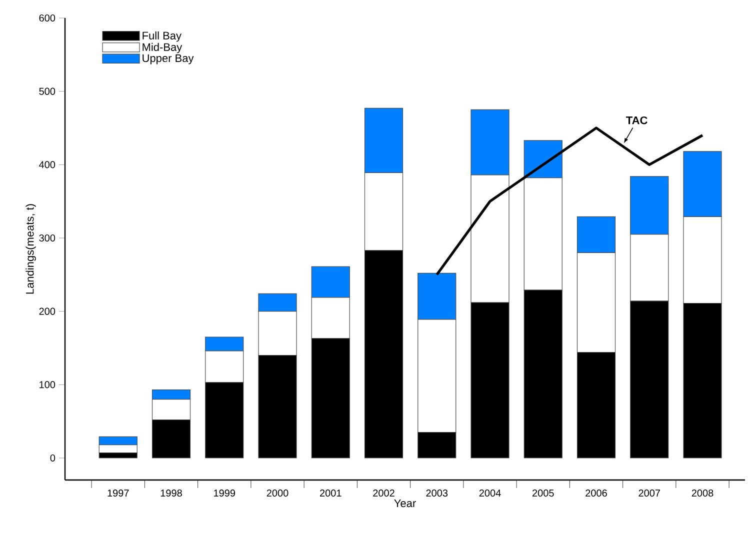 The width and height of the screenshot is (748, 537). What do you see at coordinates (162, 48) in the screenshot?
I see `legend-label: Mid-Bay` at bounding box center [162, 48].